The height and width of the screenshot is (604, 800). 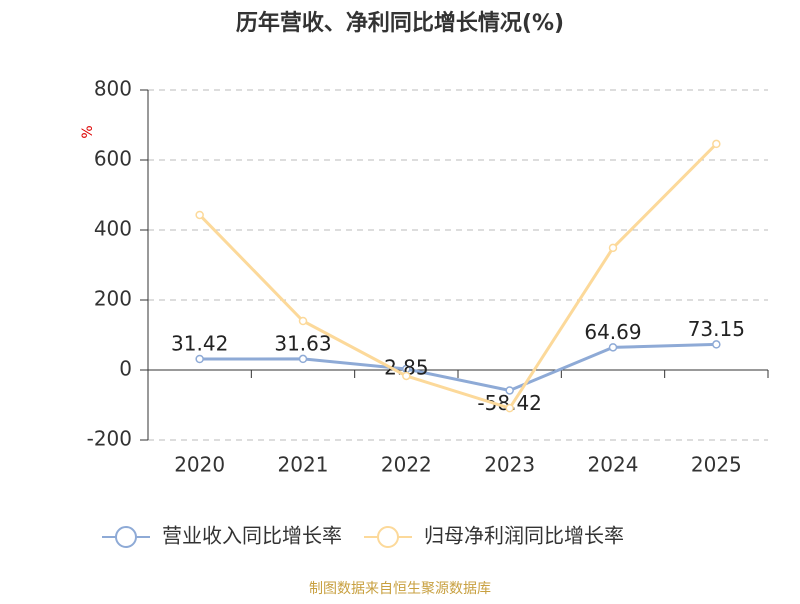 What do you see at coordinates (113, 229) in the screenshot?
I see `y-tick-label: 400` at bounding box center [113, 229].